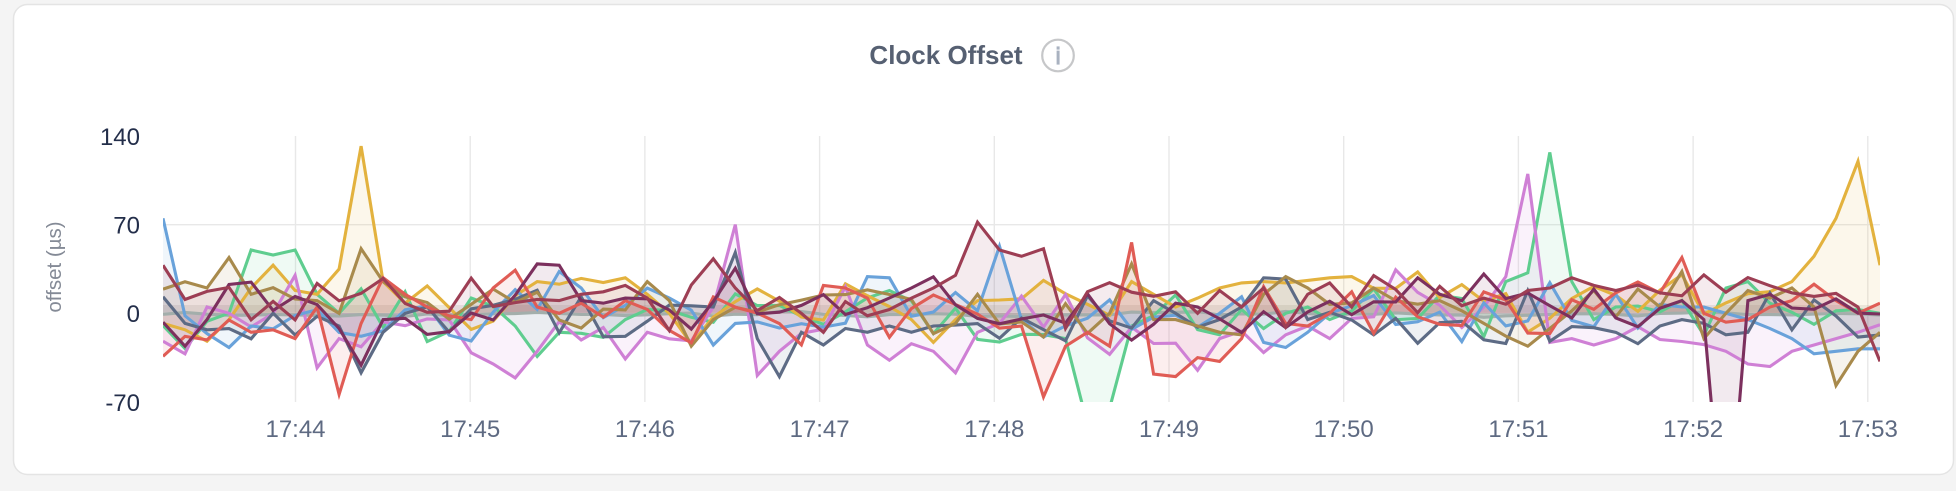 This screenshot has height=491, width=1956. What do you see at coordinates (1693, 429) in the screenshot?
I see `svg-text: 17:52` at bounding box center [1693, 429].